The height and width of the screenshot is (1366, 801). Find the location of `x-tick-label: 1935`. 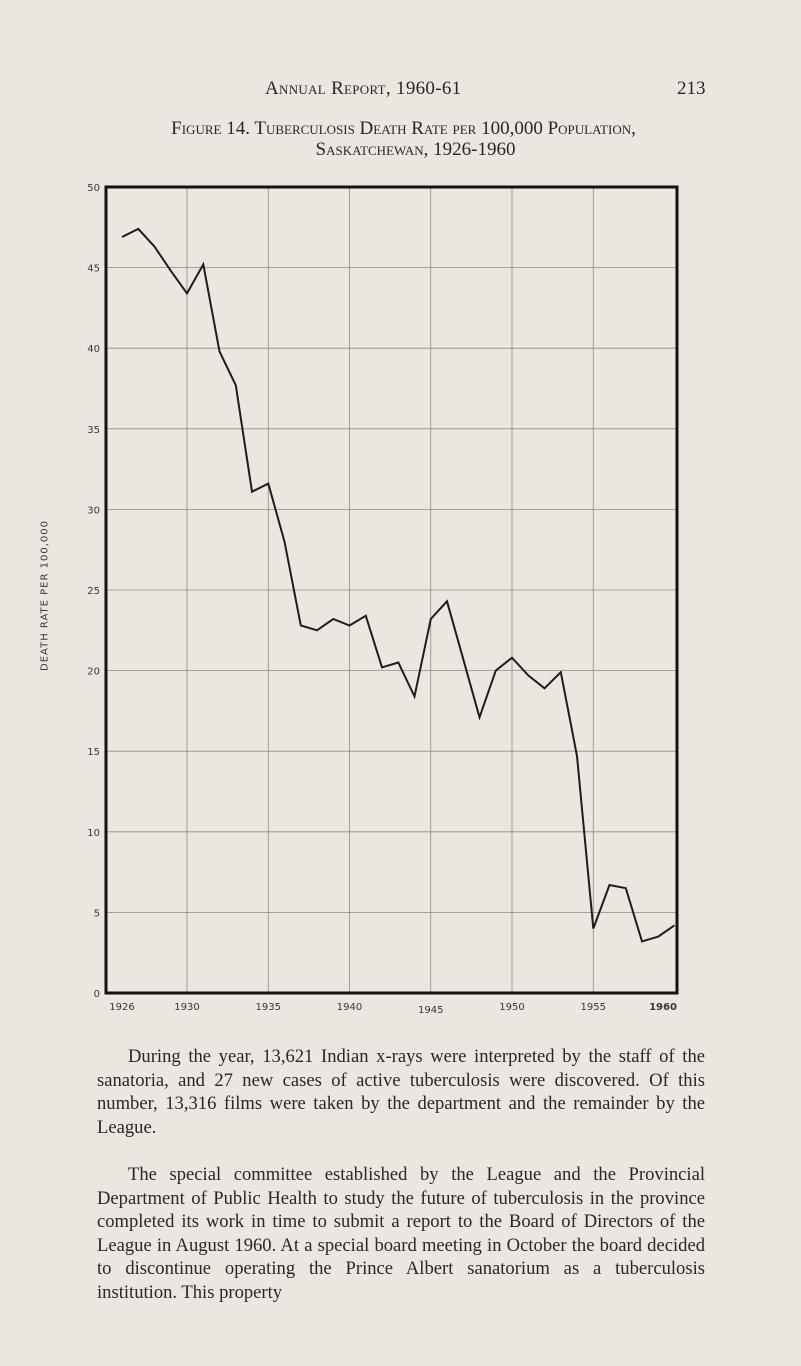

x-tick-label: 1935 is located at coordinates (268, 1007).